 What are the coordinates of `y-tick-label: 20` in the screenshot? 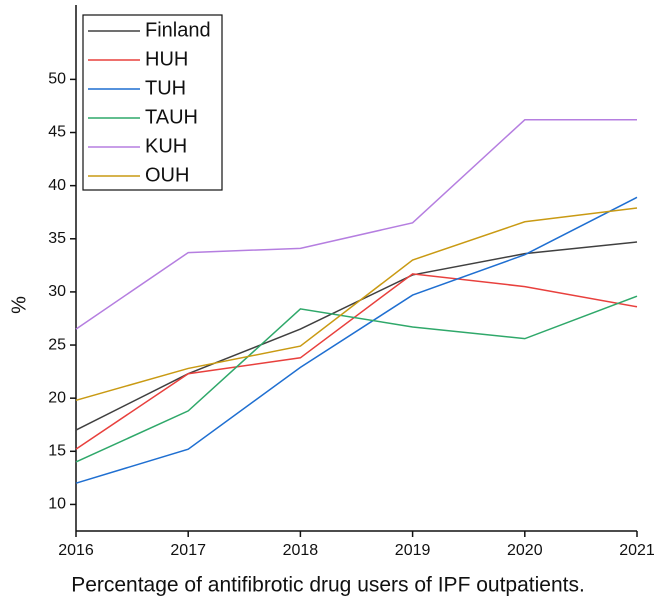 It's located at (57, 397).